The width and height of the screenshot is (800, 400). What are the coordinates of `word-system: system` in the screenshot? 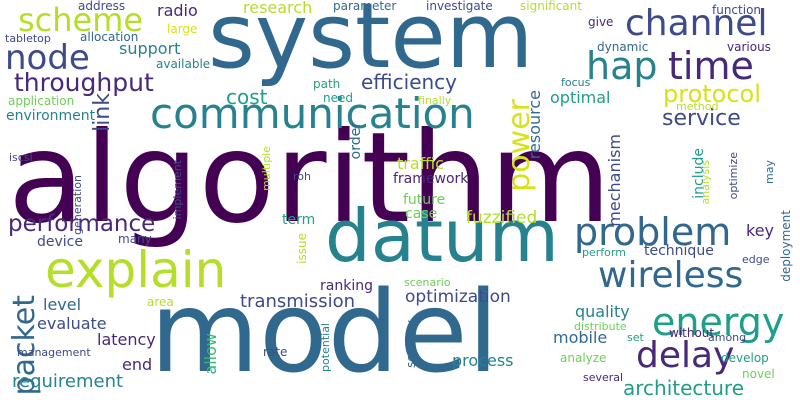 It's located at (371, 44).